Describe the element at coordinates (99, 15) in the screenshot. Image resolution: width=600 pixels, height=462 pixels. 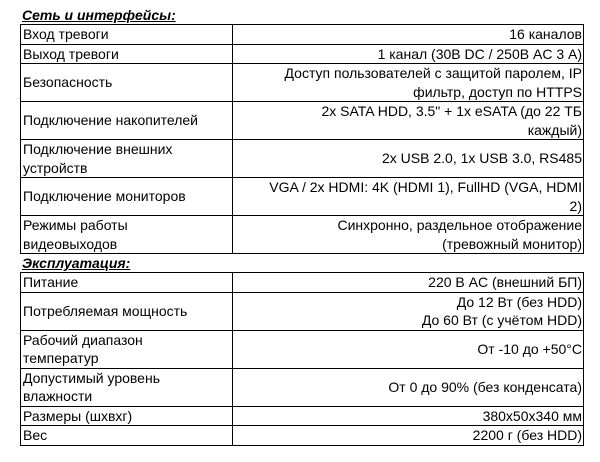
I see `section-title-network: Сеть и интерфейсы:` at that location.